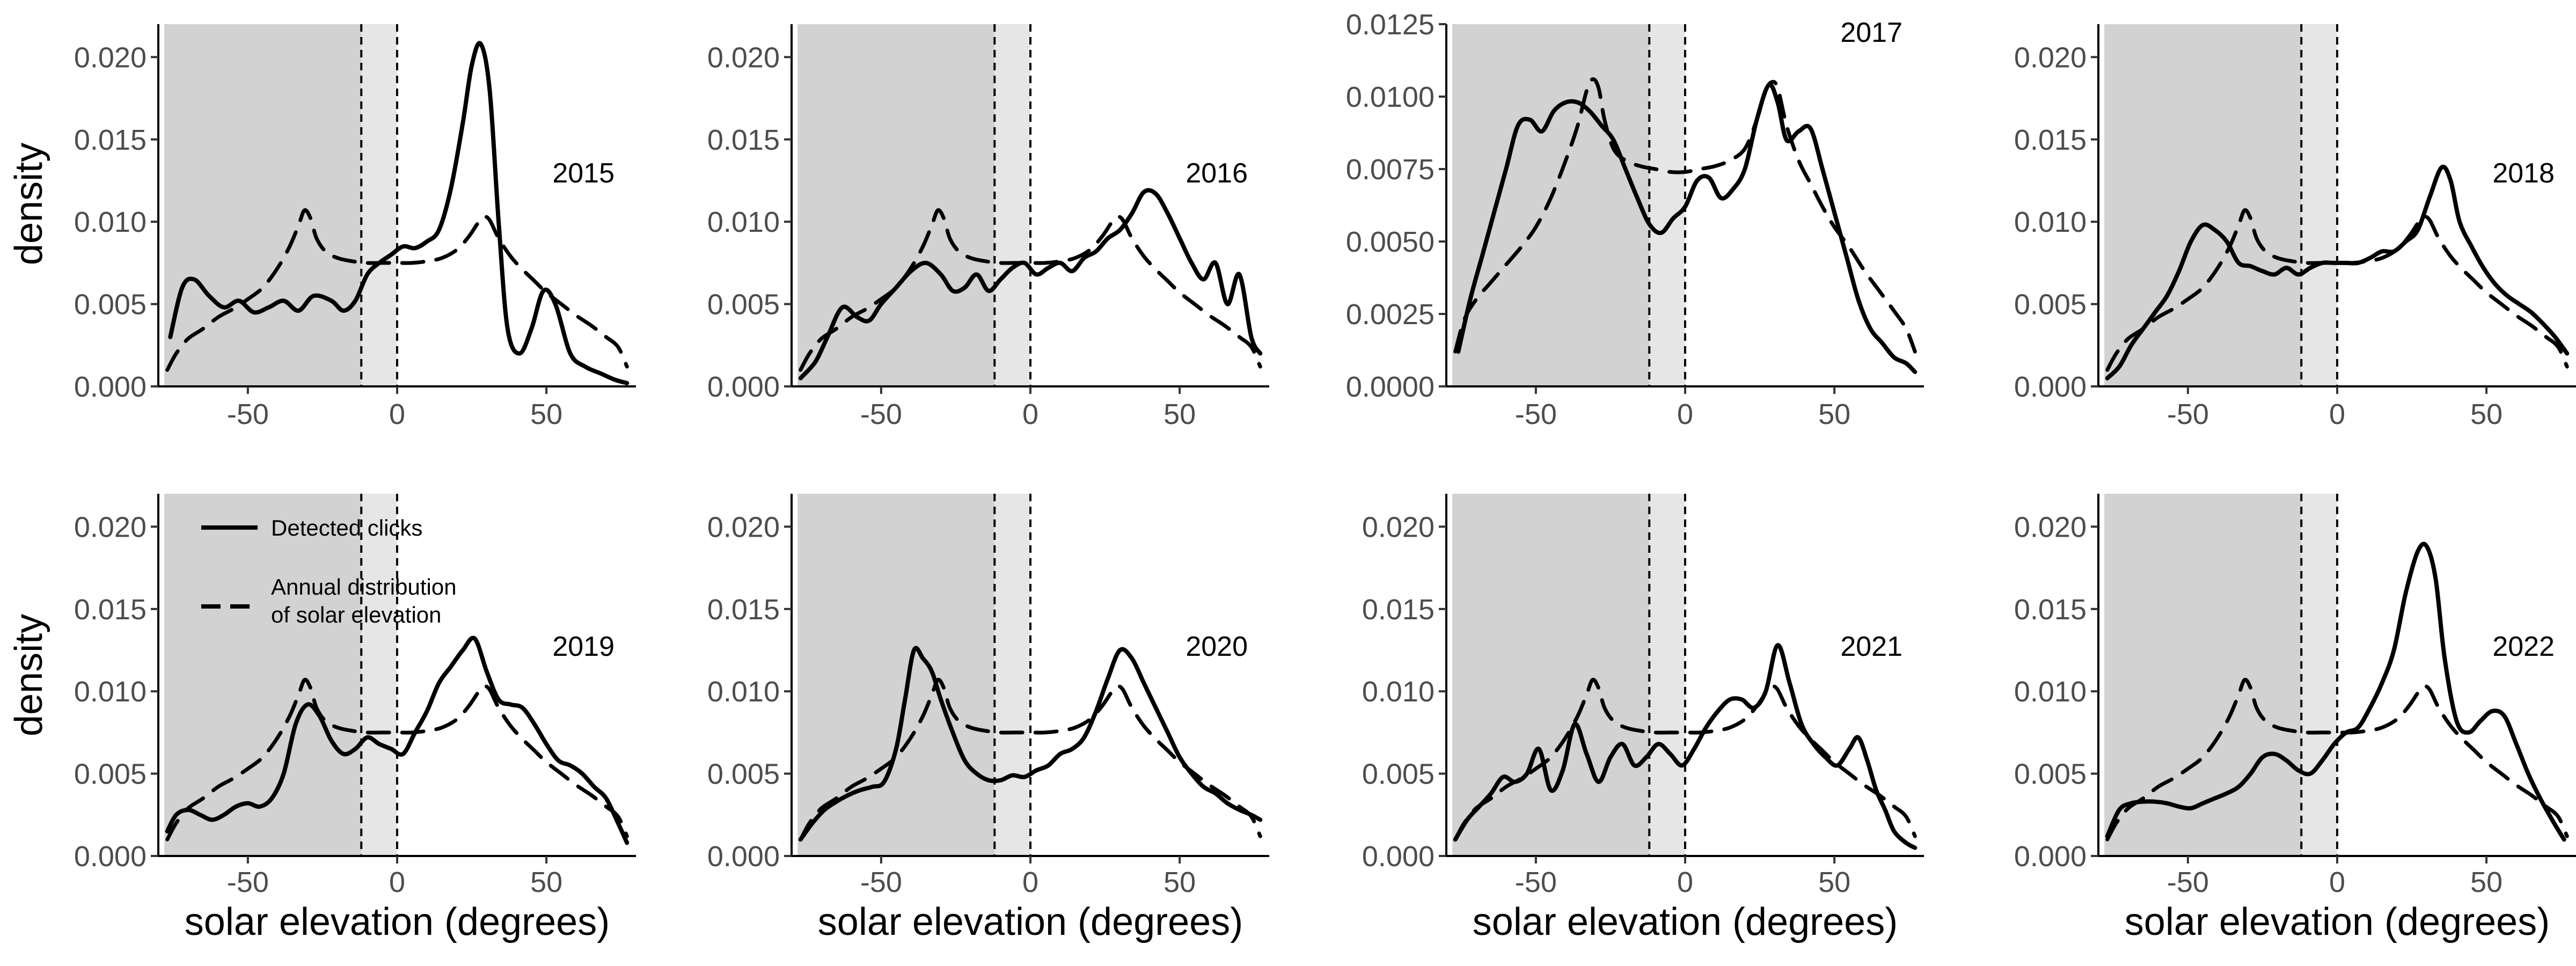 The image size is (2576, 966). Describe the element at coordinates (346, 527) in the screenshot. I see `legend-label: Detected clicks` at that location.